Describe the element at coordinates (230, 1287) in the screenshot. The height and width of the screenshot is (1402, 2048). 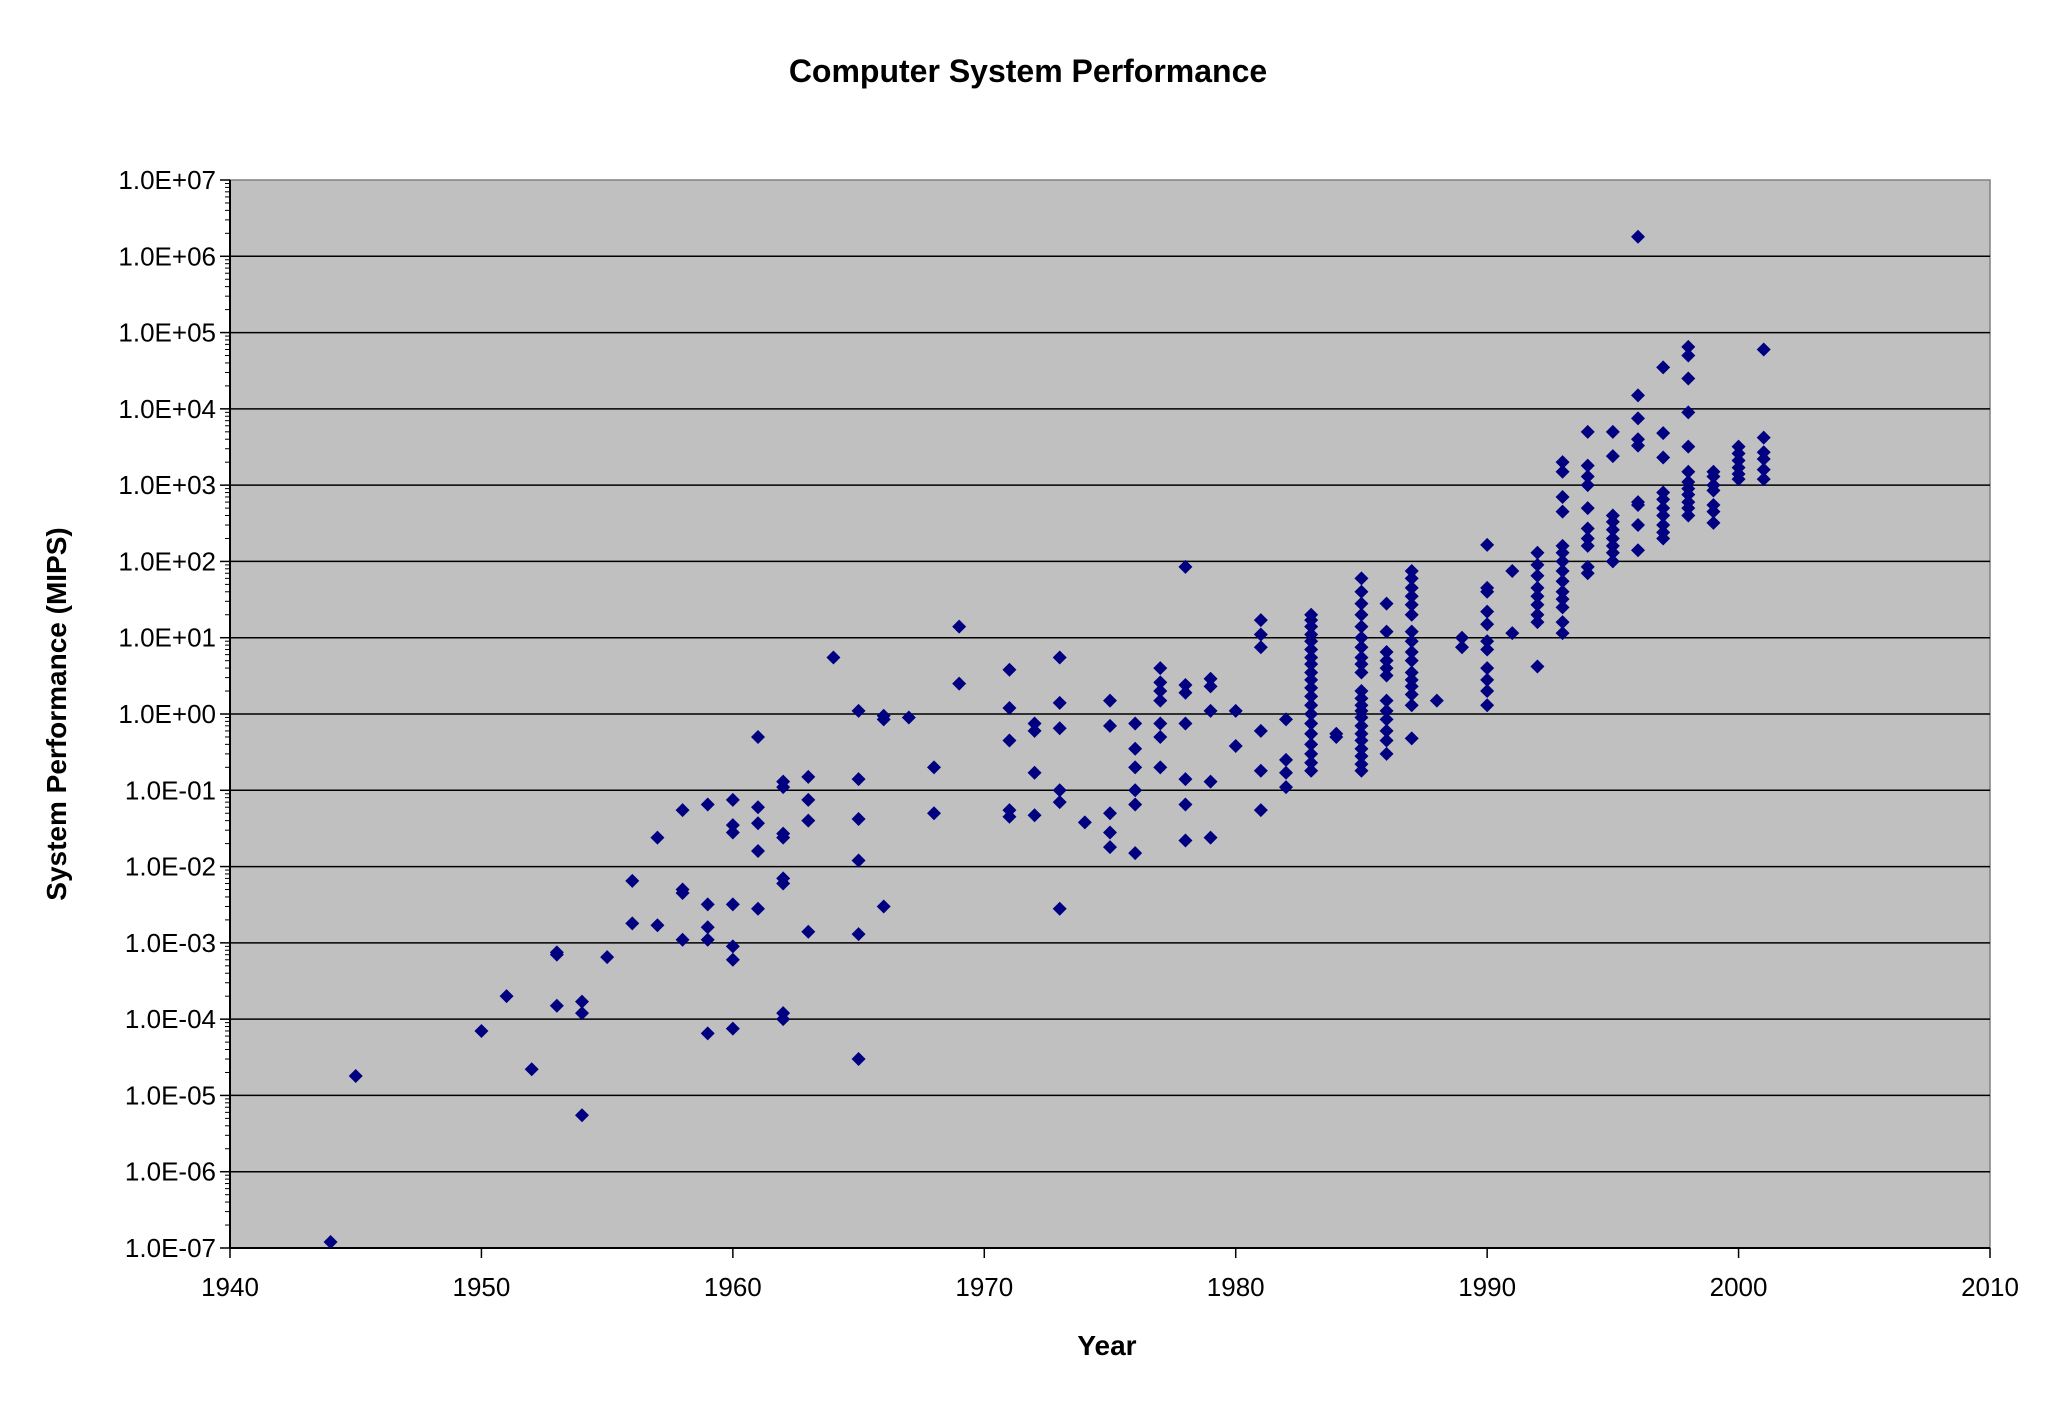
I see `x-tick-label: 1940` at that location.